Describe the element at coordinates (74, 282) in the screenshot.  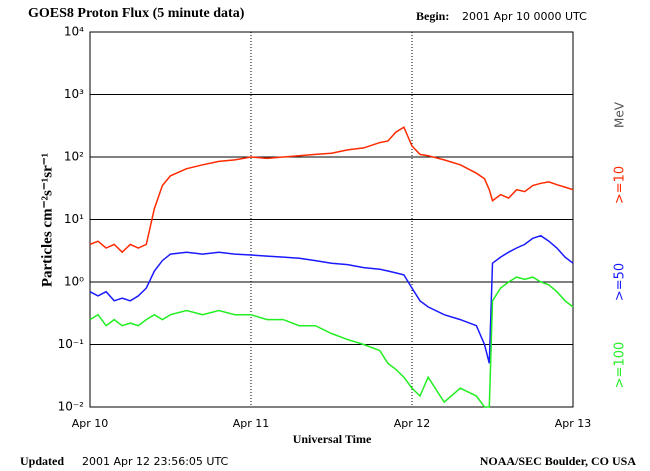
I see `y-tick-label: 10⁰` at that location.